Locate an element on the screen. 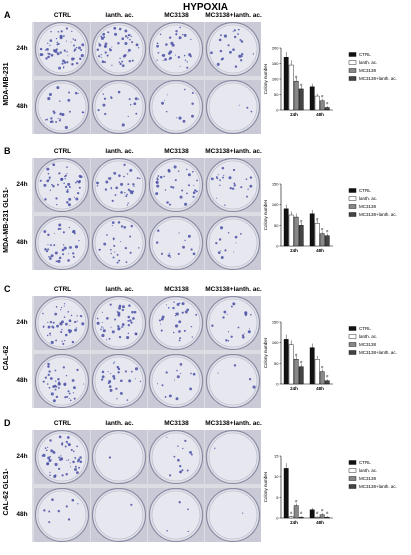 This screenshot has width=411, height=555. legend-label: MC3138 is located at coordinates (368, 70).